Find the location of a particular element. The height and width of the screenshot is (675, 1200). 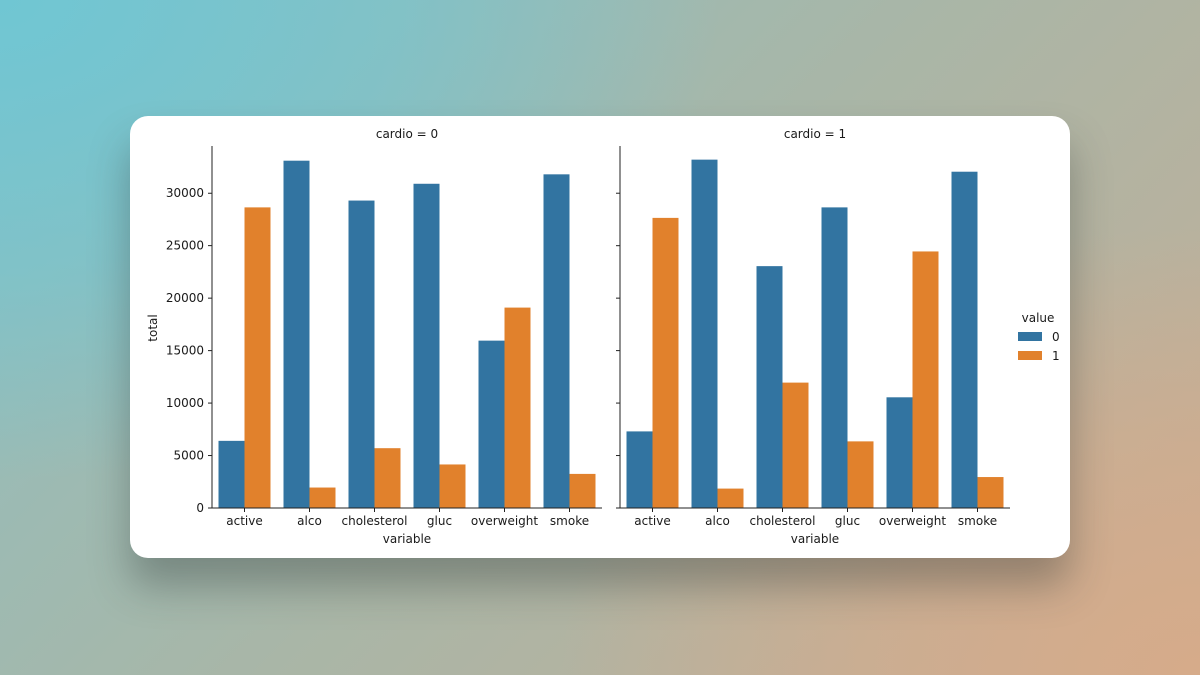

legend-title: value is located at coordinates (1038, 318).